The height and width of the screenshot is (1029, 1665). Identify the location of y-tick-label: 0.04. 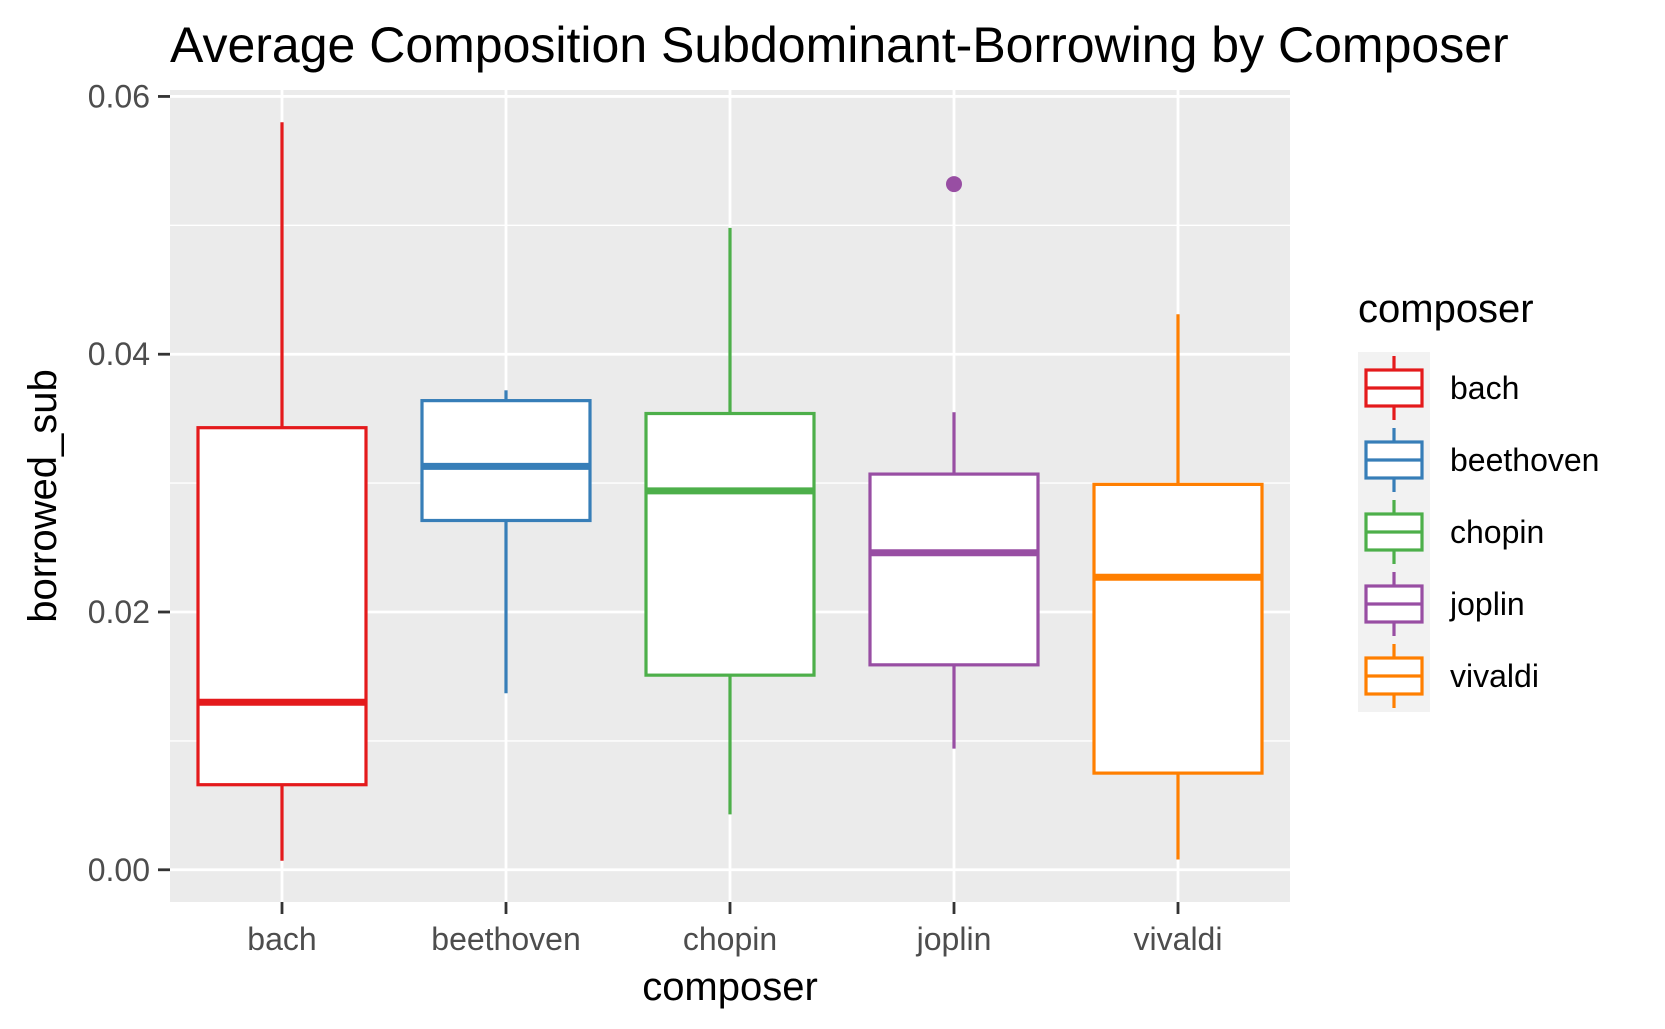
(119, 354).